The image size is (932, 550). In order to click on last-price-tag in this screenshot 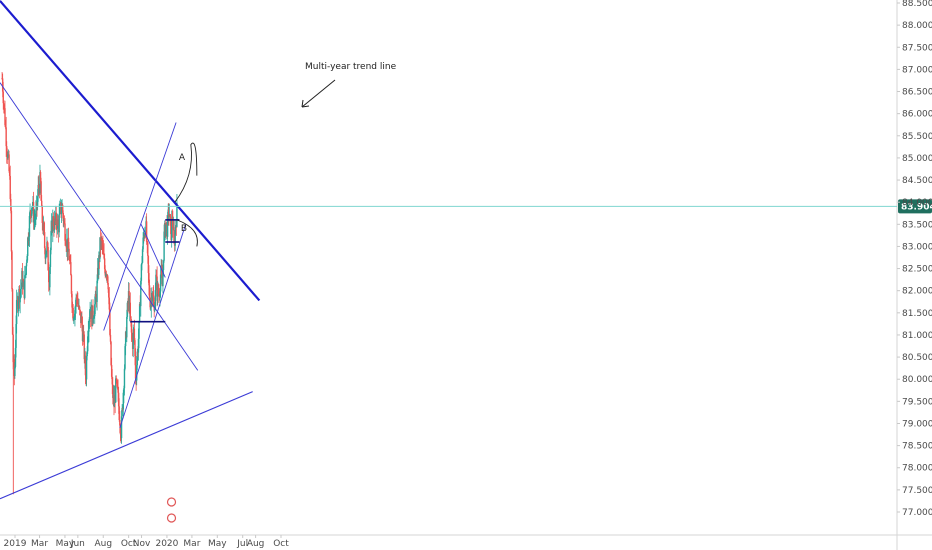, I will do `click(915, 206)`.